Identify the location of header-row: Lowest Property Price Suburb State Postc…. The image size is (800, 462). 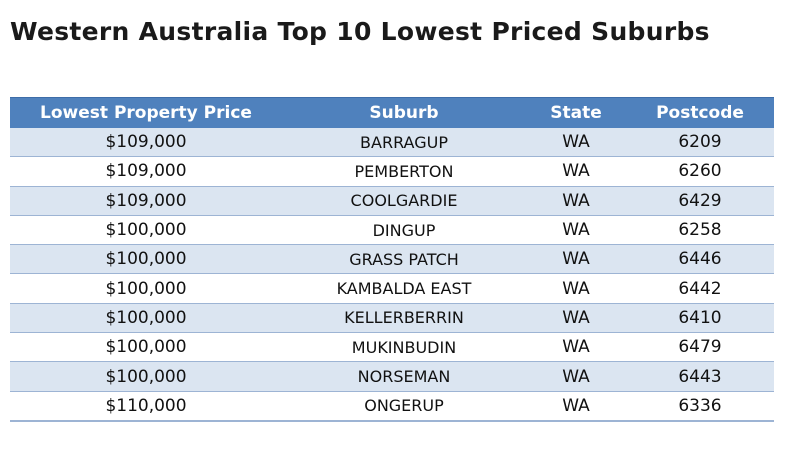
(392, 112).